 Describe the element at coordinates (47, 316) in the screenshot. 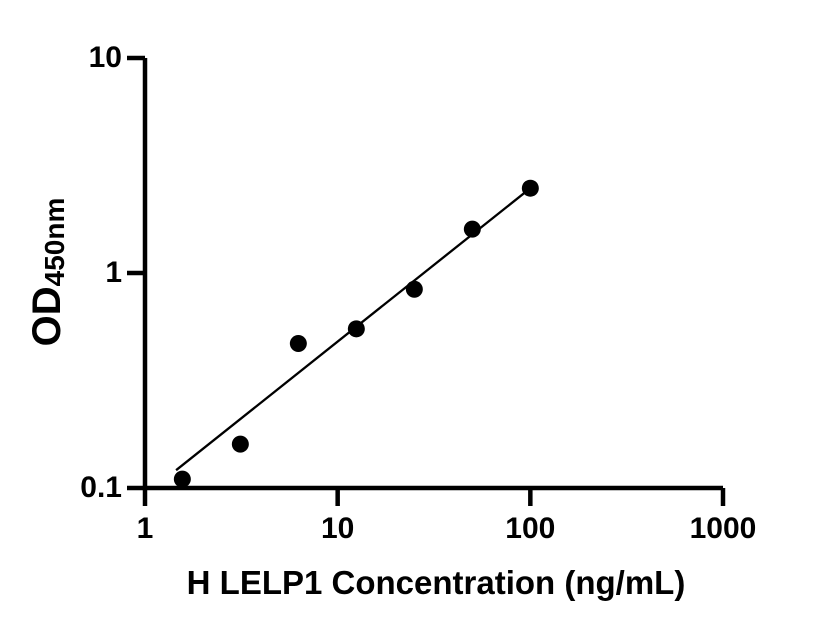

I see `y-axis-title-main: OD` at that location.